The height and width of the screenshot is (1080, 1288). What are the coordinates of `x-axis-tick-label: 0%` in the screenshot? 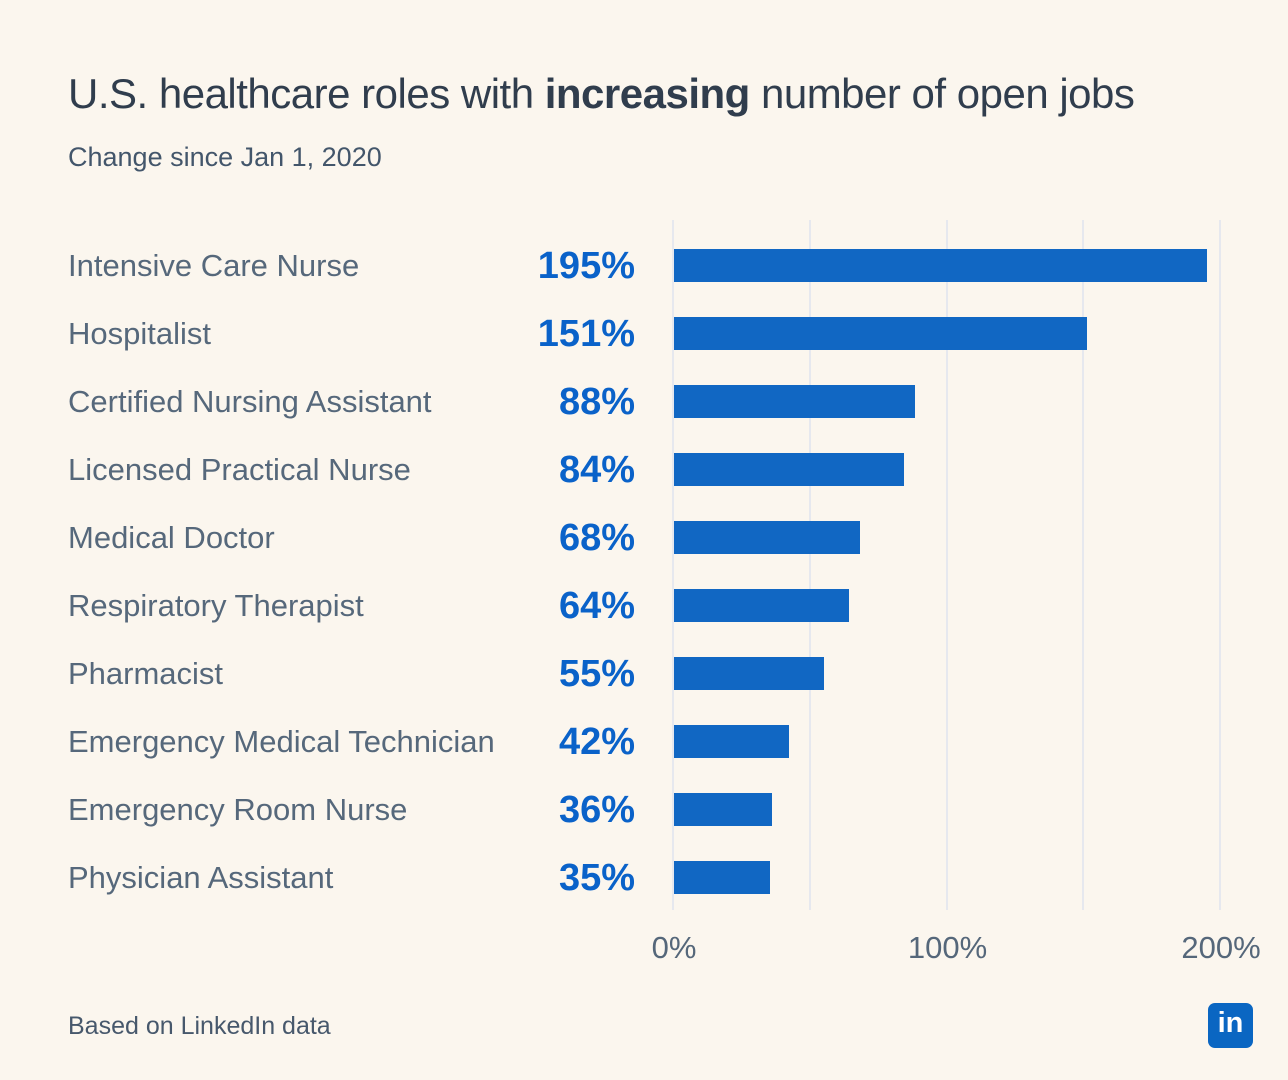 It's located at (674, 947).